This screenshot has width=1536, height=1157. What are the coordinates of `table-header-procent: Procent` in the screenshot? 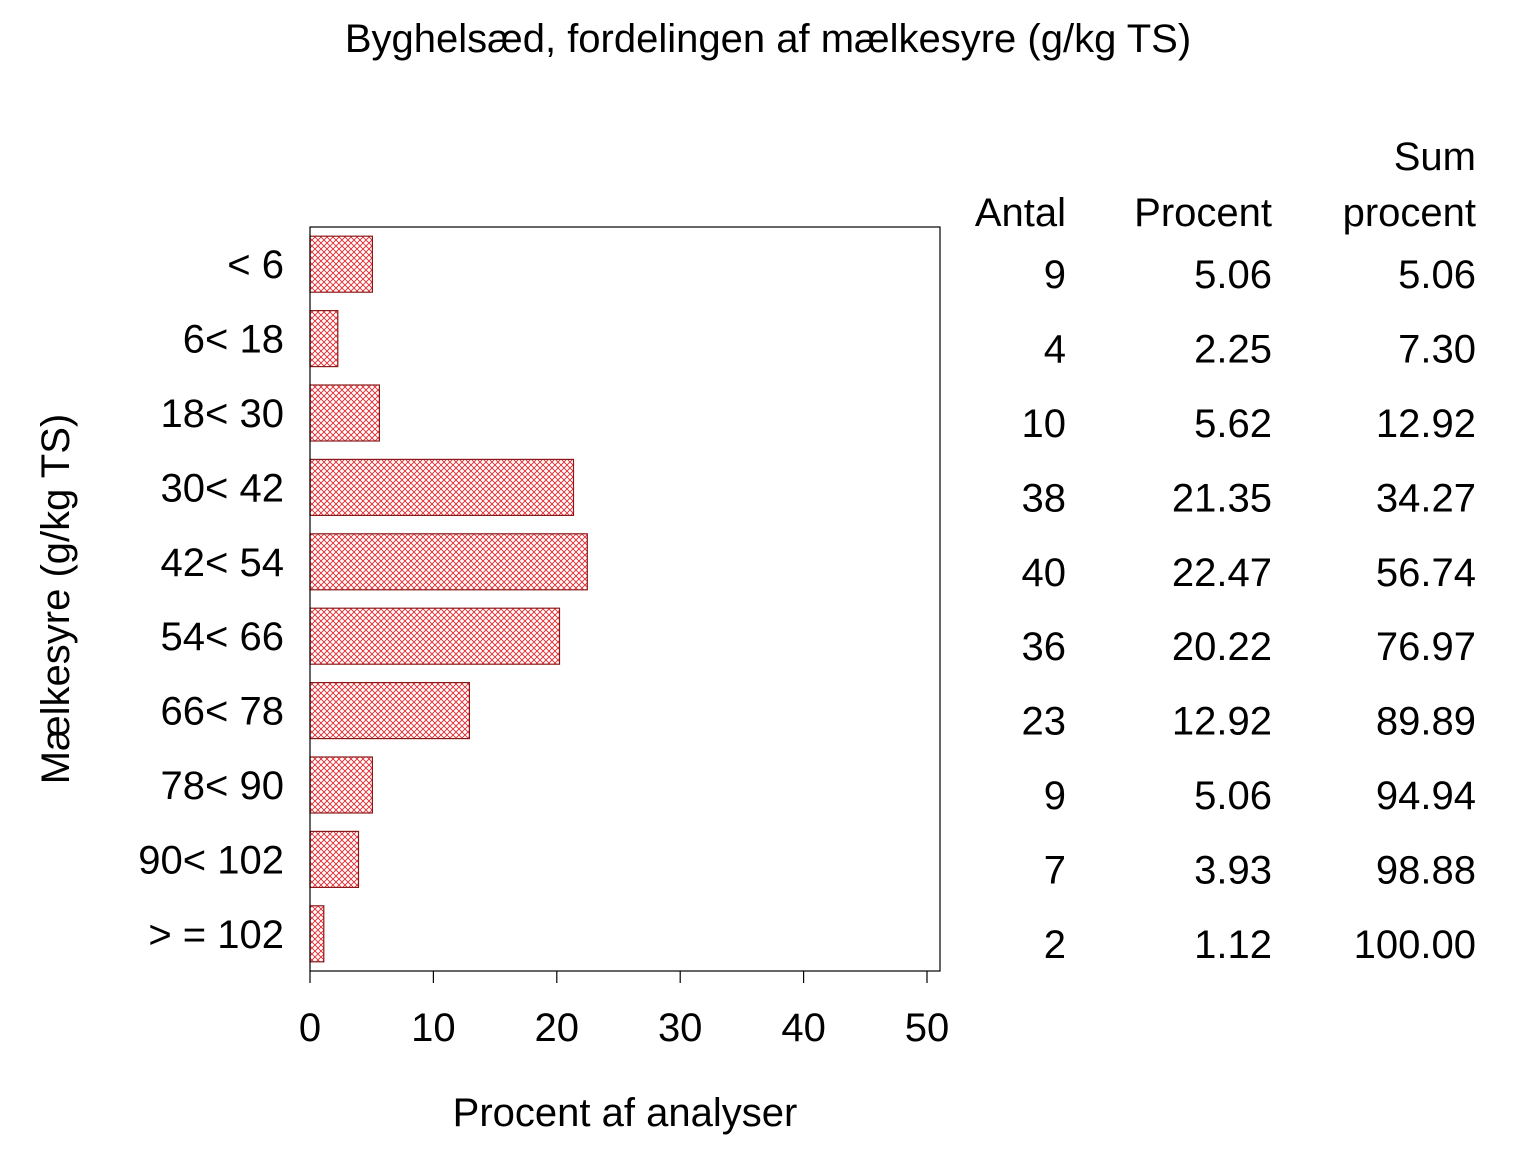 It's located at (1203, 213).